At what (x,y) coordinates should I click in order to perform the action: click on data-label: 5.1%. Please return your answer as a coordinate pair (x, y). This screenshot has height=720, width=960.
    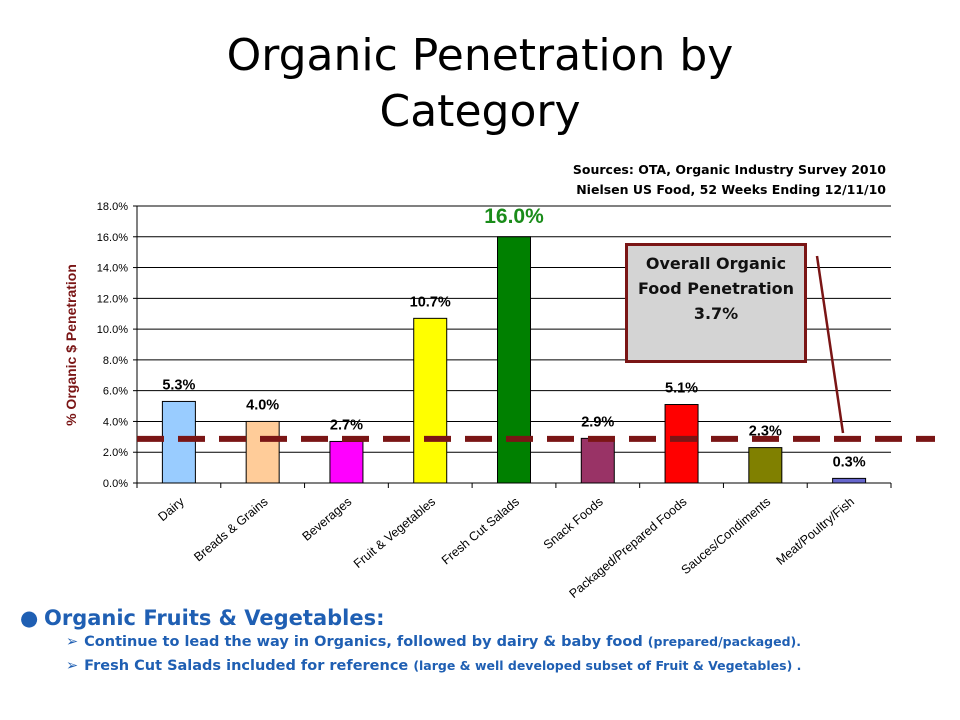
    Looking at the image, I should click on (681, 389).